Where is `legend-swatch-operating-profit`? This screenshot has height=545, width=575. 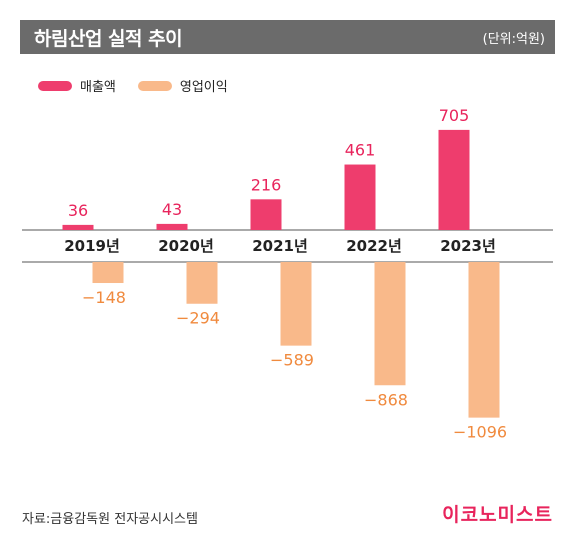
legend-swatch-operating-profit is located at coordinates (154, 85).